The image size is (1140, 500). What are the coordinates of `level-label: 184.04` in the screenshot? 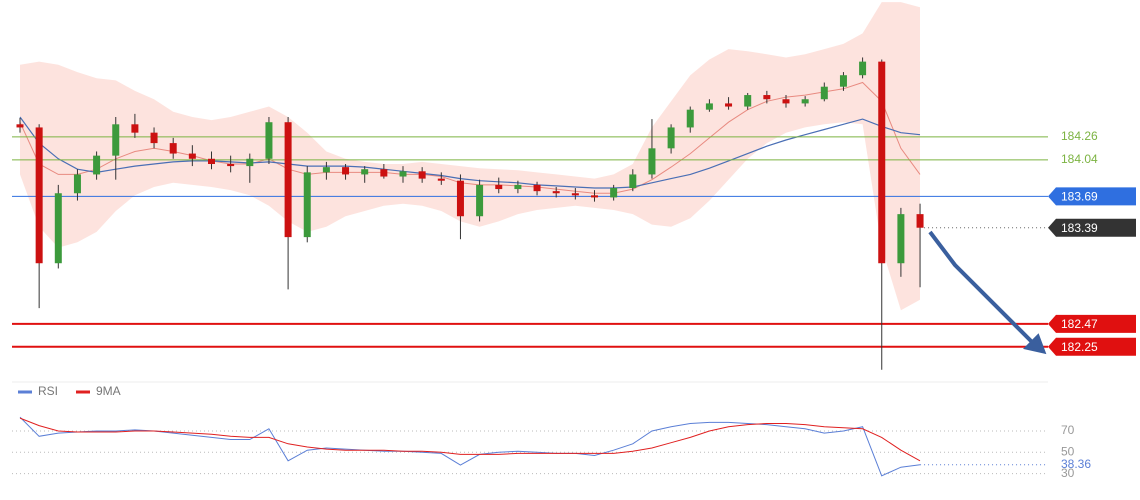 It's located at (1079, 159).